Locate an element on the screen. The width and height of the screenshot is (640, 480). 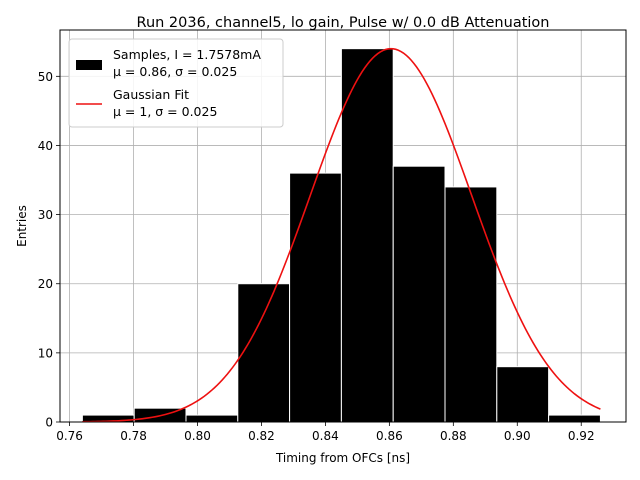
x-axis-ticks: 0.76 0.78 0.80 0.82 0.84 0.86 0.88 0.90 0.92 is located at coordinates (325, 432).